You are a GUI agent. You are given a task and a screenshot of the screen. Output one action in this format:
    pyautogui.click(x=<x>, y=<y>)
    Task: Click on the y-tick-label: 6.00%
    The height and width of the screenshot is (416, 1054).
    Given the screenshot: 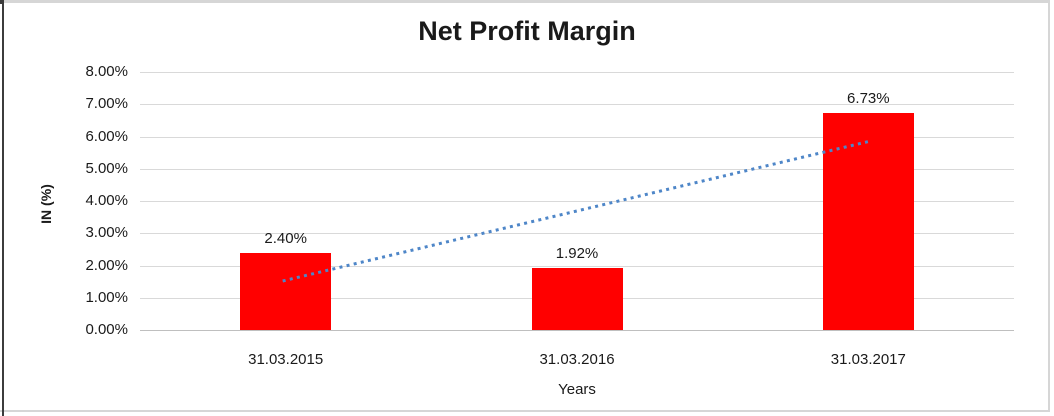 What is the action you would take?
    pyautogui.click(x=106, y=136)
    